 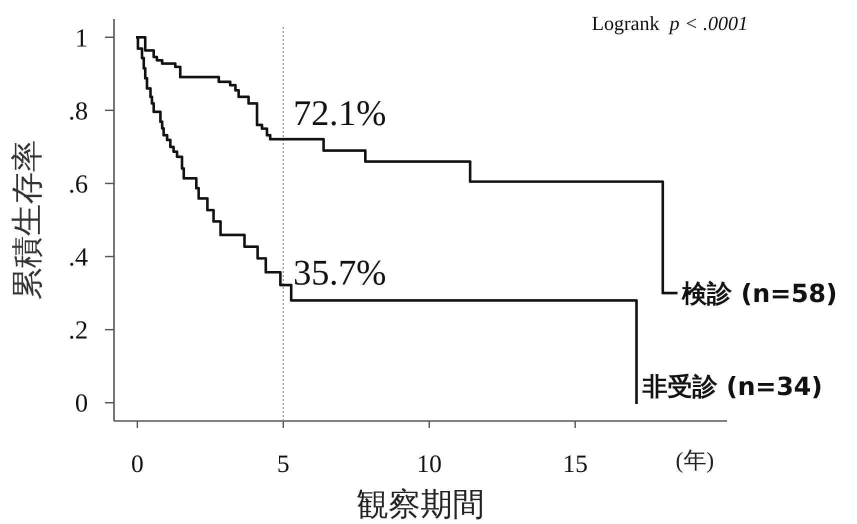 I want to click on x-axis-title: 観察期間, so click(x=420, y=504).